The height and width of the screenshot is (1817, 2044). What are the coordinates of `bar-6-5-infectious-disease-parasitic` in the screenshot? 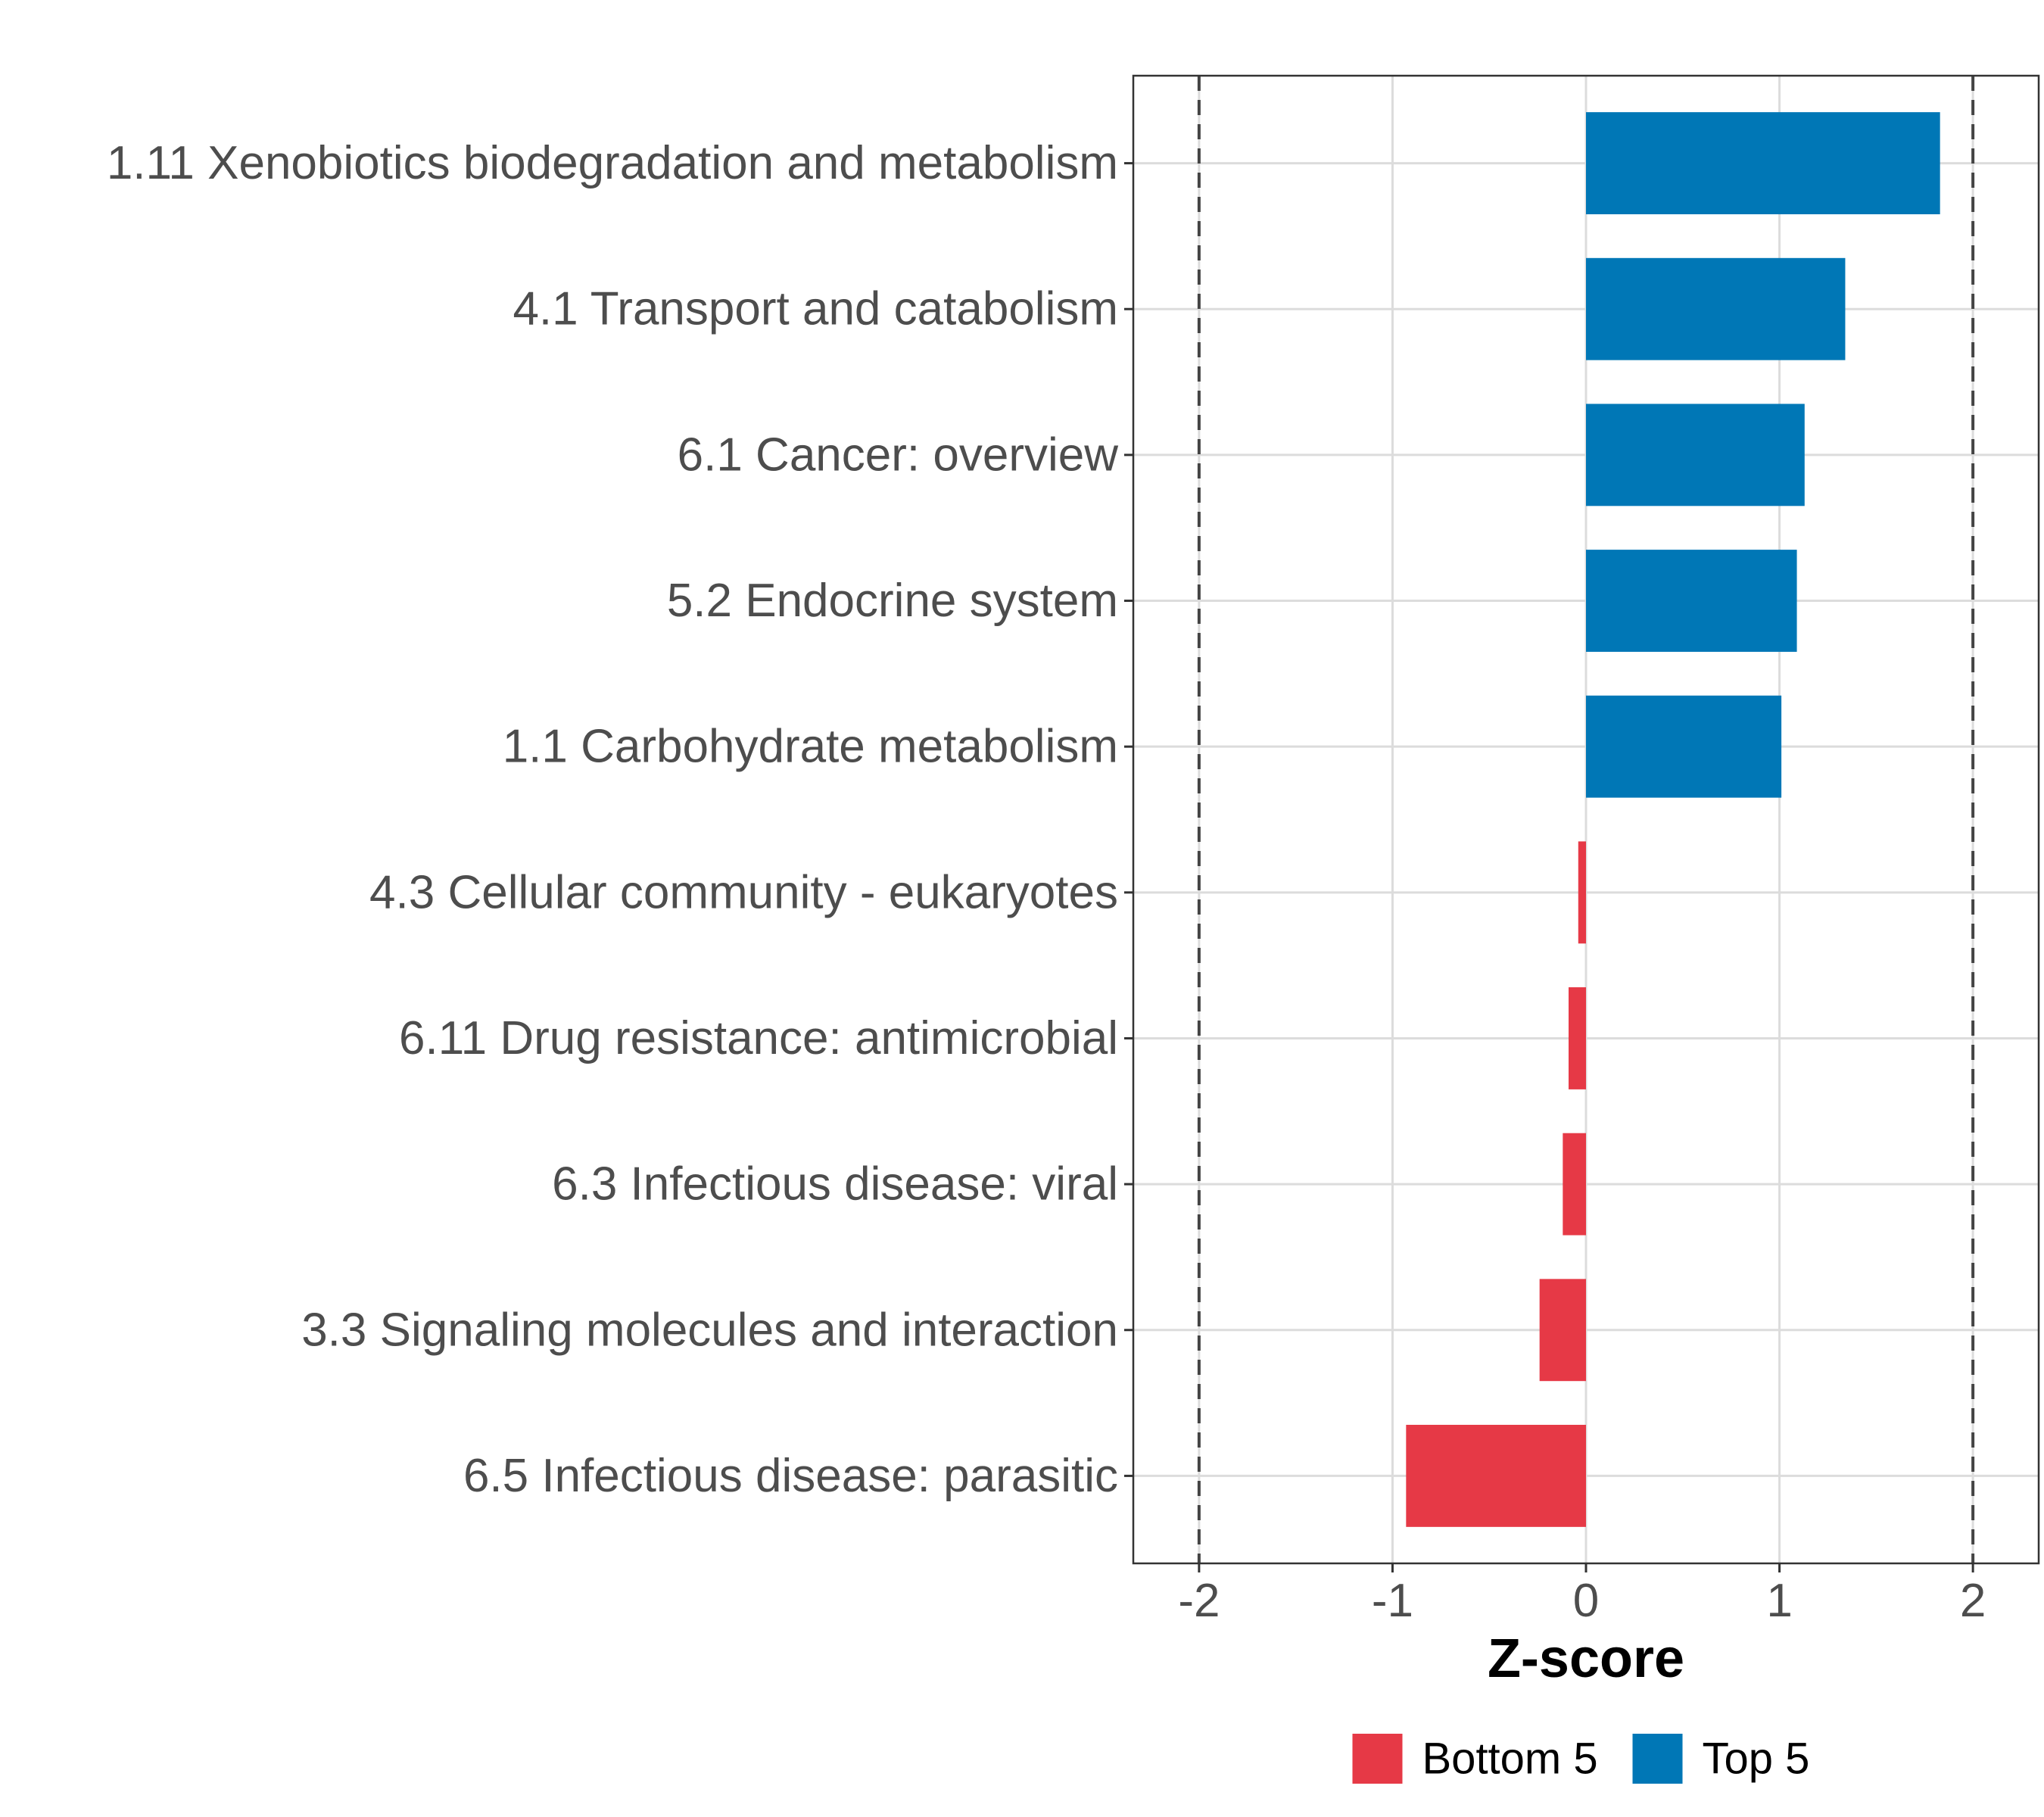 It's located at (1496, 1475).